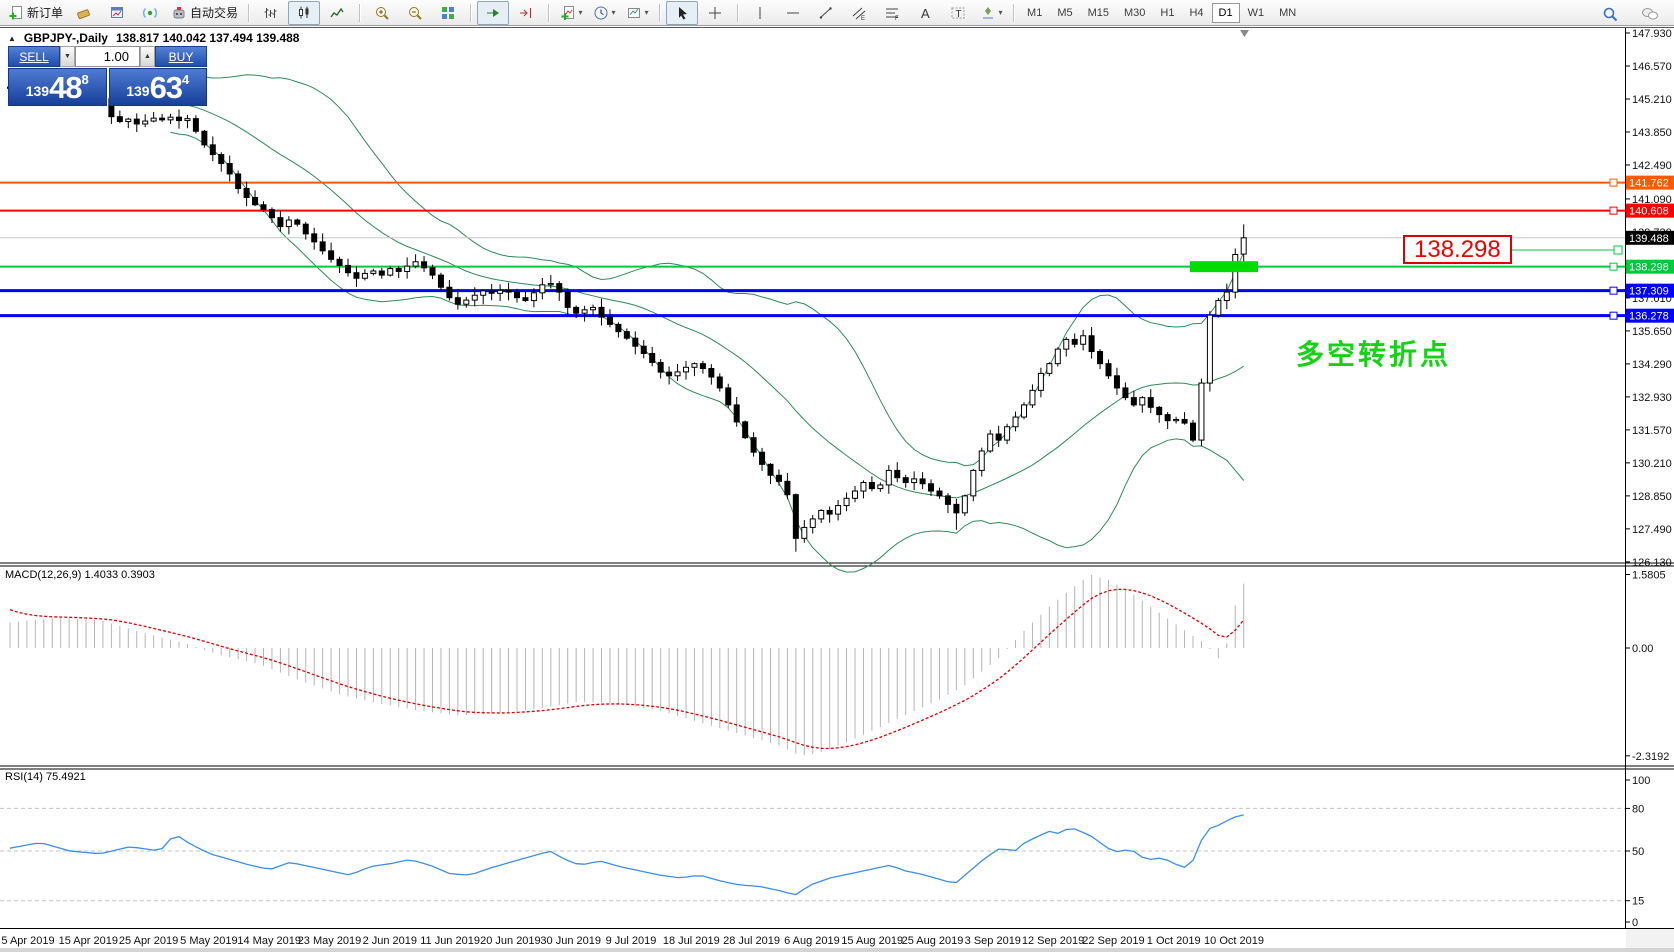 The height and width of the screenshot is (952, 1674). What do you see at coordinates (826, 13) in the screenshot?
I see `trend-line-button` at bounding box center [826, 13].